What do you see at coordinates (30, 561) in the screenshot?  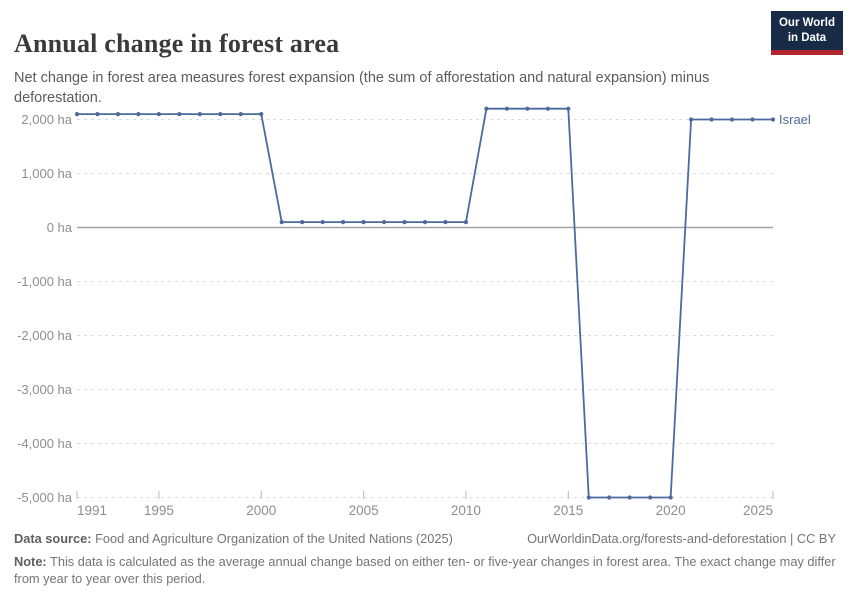 I see `note-label: Note:` at bounding box center [30, 561].